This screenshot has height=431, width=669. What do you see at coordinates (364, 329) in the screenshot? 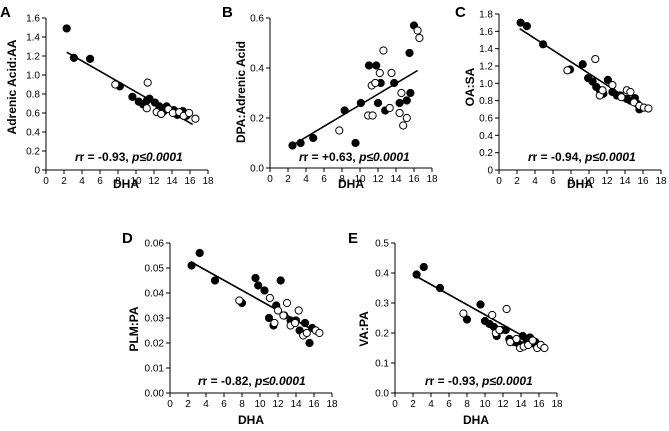
I see `panel-e-ylabel: VA:PA` at bounding box center [364, 329].